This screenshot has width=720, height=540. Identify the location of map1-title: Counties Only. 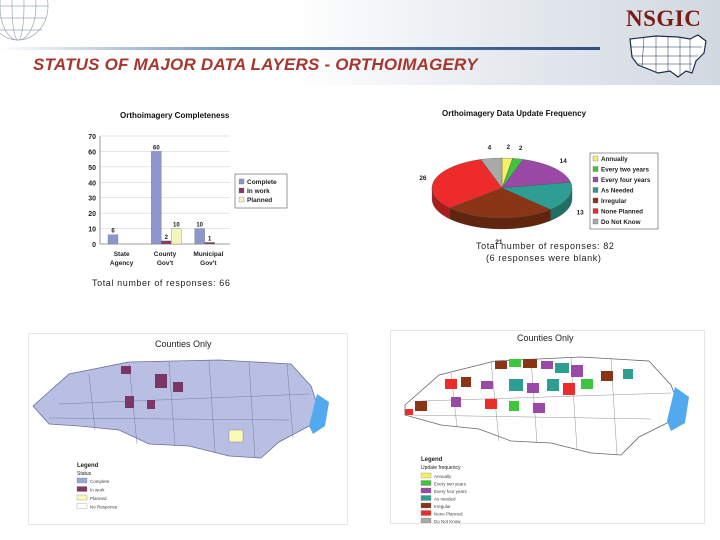
(183, 344).